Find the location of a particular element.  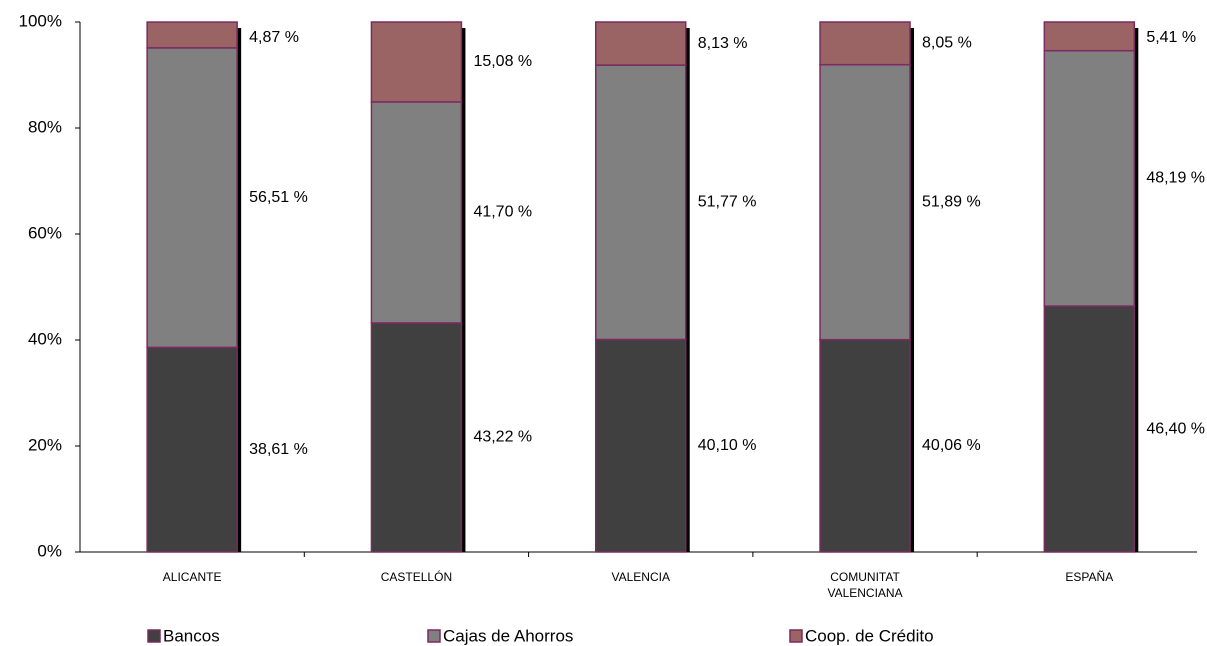

y-tick-label: 100% is located at coordinates (40, 20).